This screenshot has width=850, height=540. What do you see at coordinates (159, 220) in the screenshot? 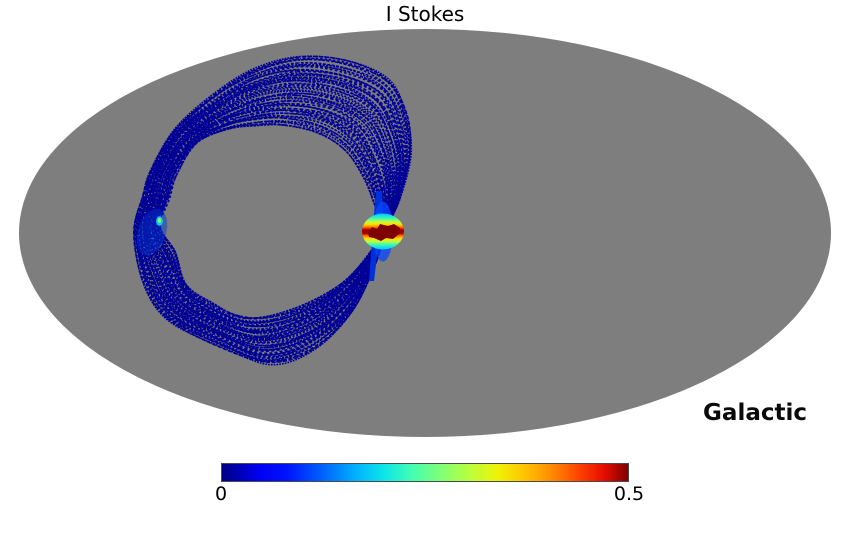
I see `left-caustic-spot-core` at bounding box center [159, 220].